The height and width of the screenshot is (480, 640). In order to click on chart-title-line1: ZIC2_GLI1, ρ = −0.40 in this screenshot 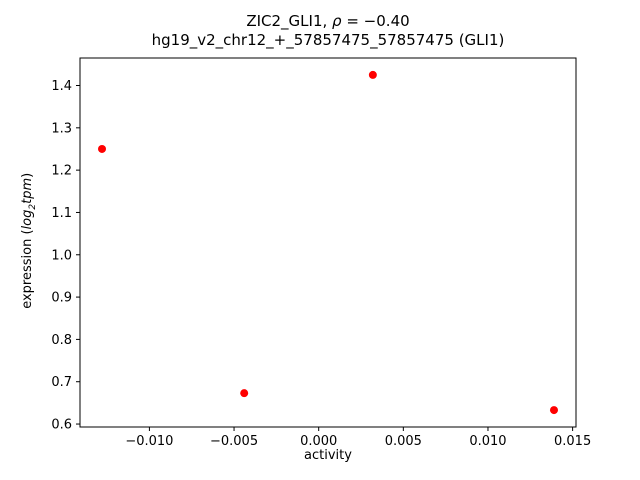, I will do `click(328, 21)`.